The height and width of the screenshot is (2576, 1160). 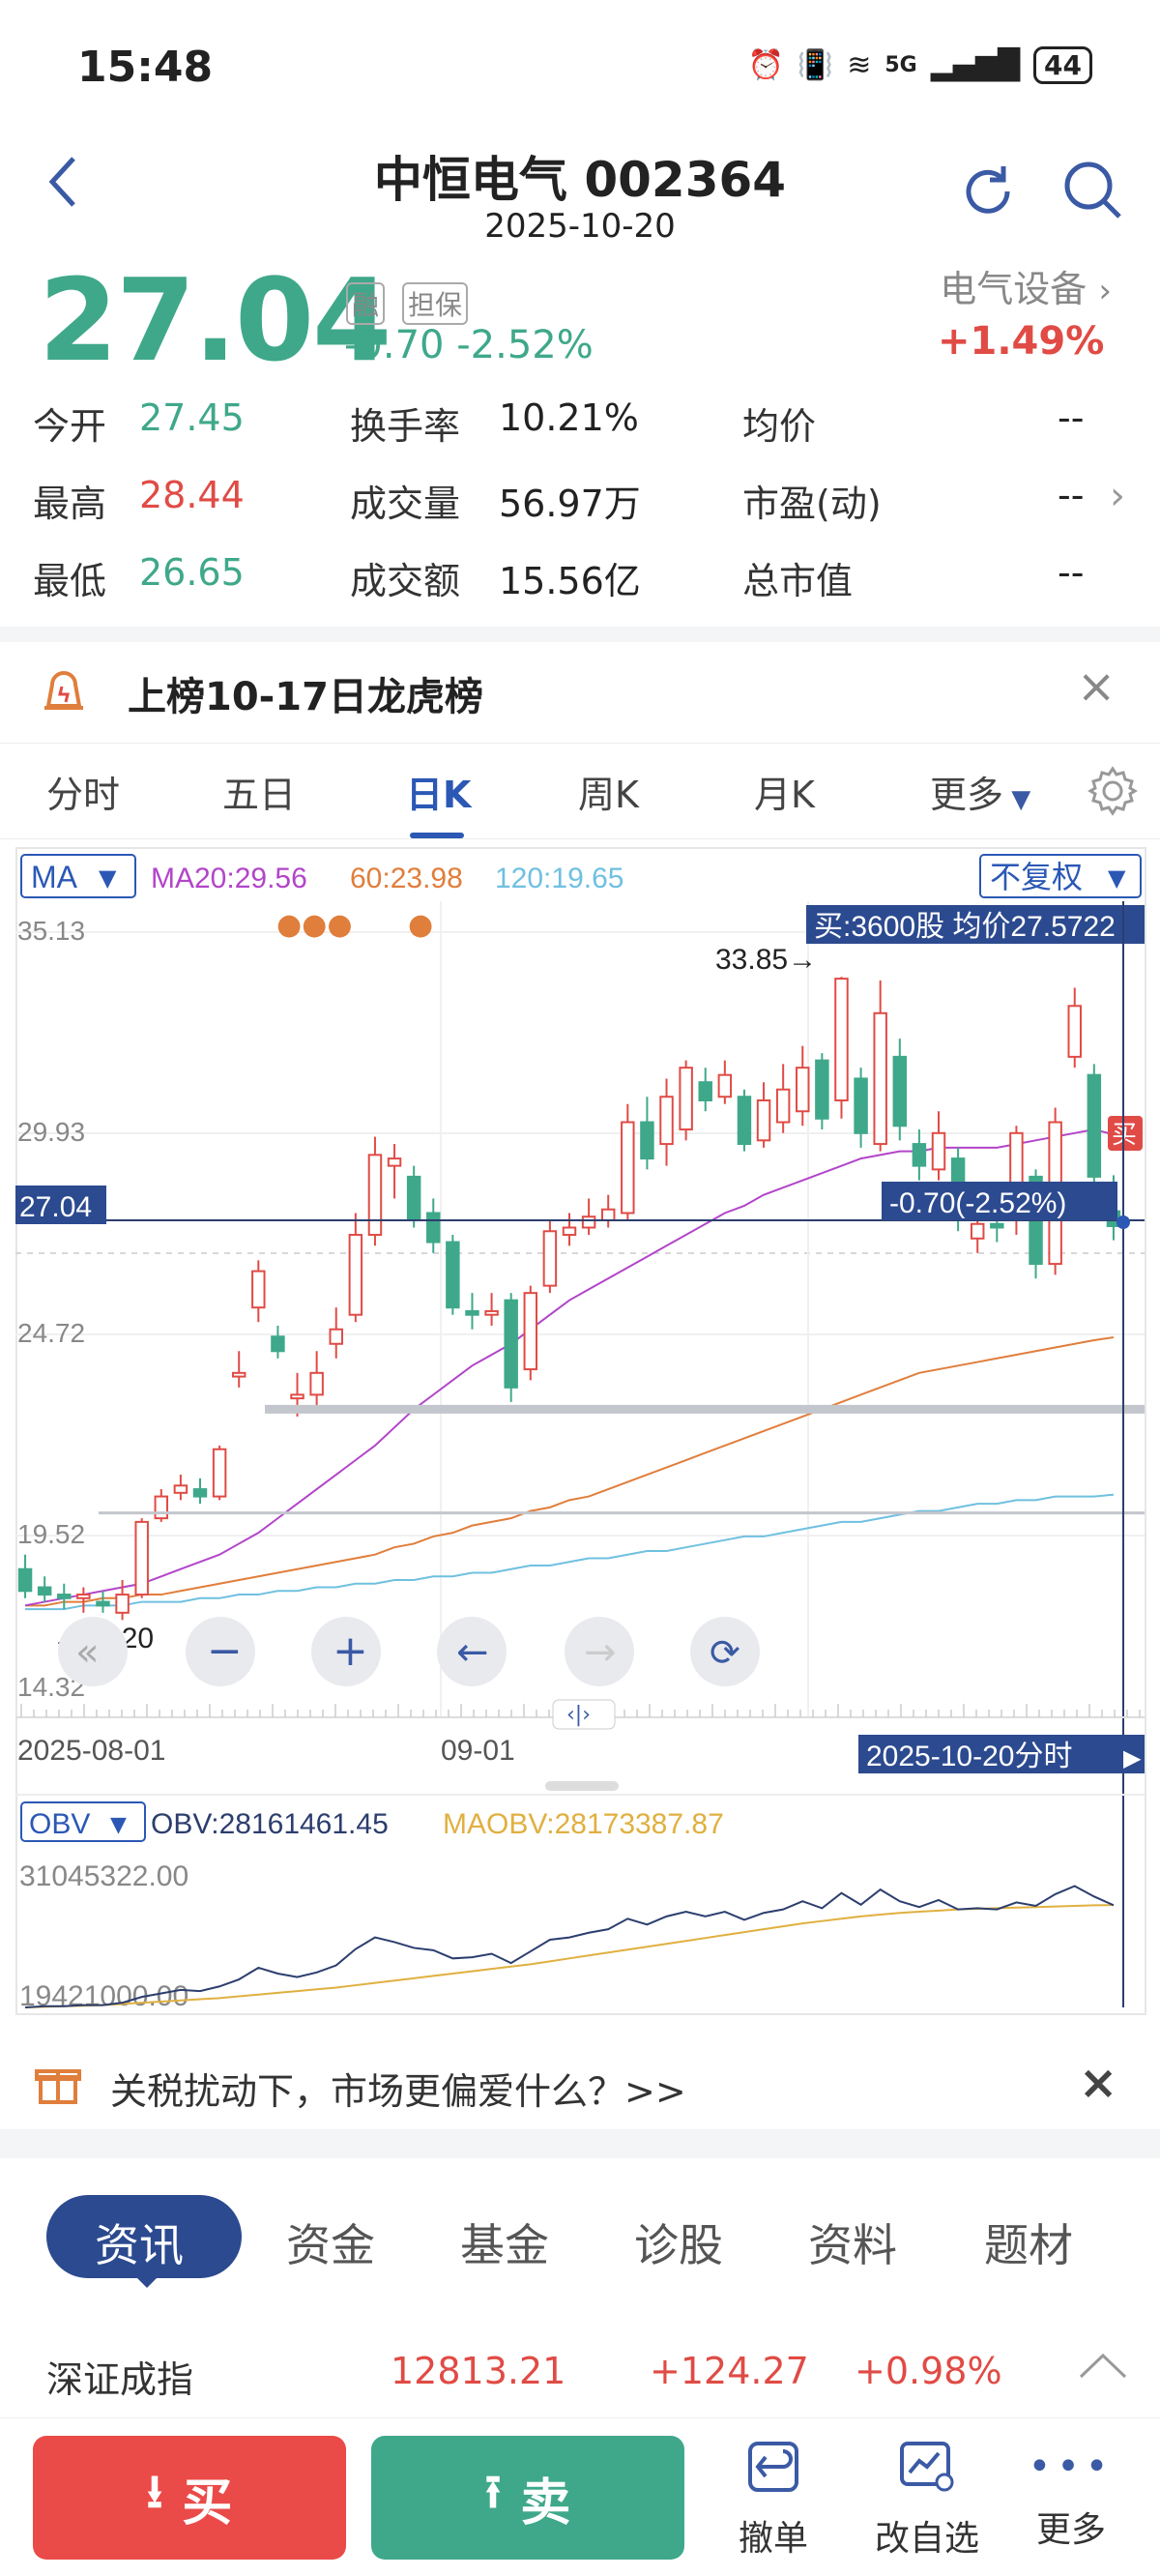 What do you see at coordinates (1070, 2530) in the screenshot?
I see `more-label: 更多` at bounding box center [1070, 2530].